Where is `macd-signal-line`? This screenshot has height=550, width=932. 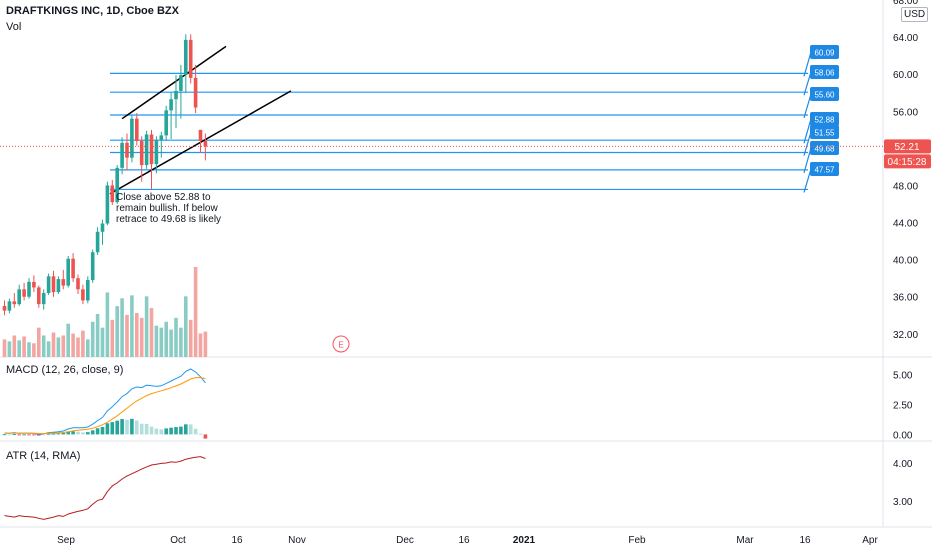 macd-signal-line is located at coordinates (105, 405).